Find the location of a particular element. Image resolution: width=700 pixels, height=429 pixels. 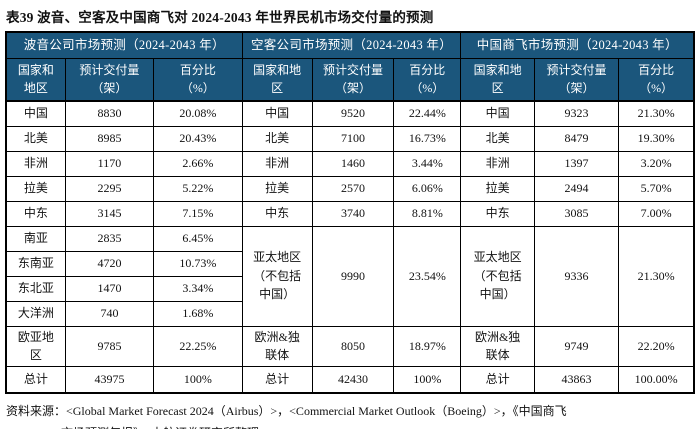

qty-cell: 1460 is located at coordinates (353, 163).